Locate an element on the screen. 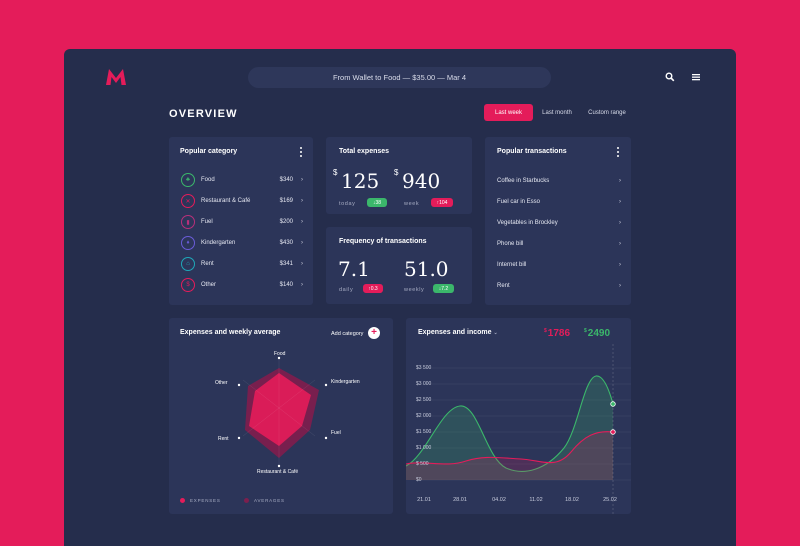 The image size is (800, 546). menu-icon is located at coordinates (696, 77).